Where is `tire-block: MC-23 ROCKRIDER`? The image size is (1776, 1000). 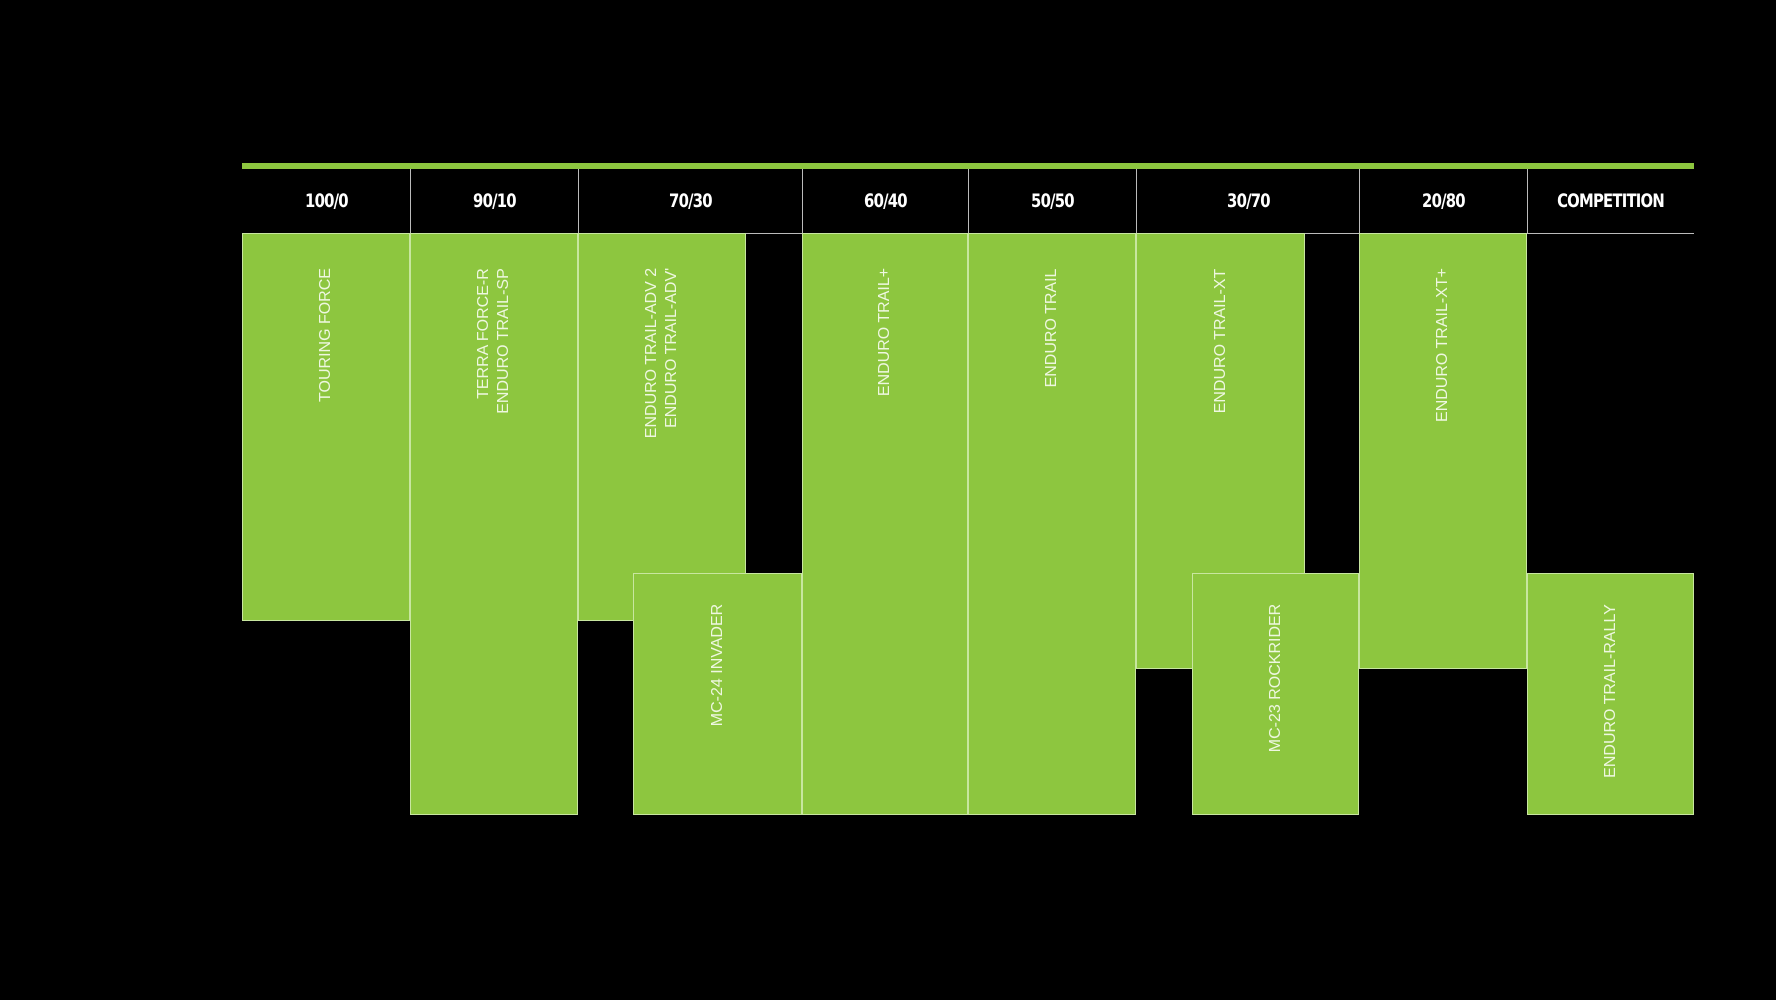 tire-block: MC-23 ROCKRIDER is located at coordinates (1275, 694).